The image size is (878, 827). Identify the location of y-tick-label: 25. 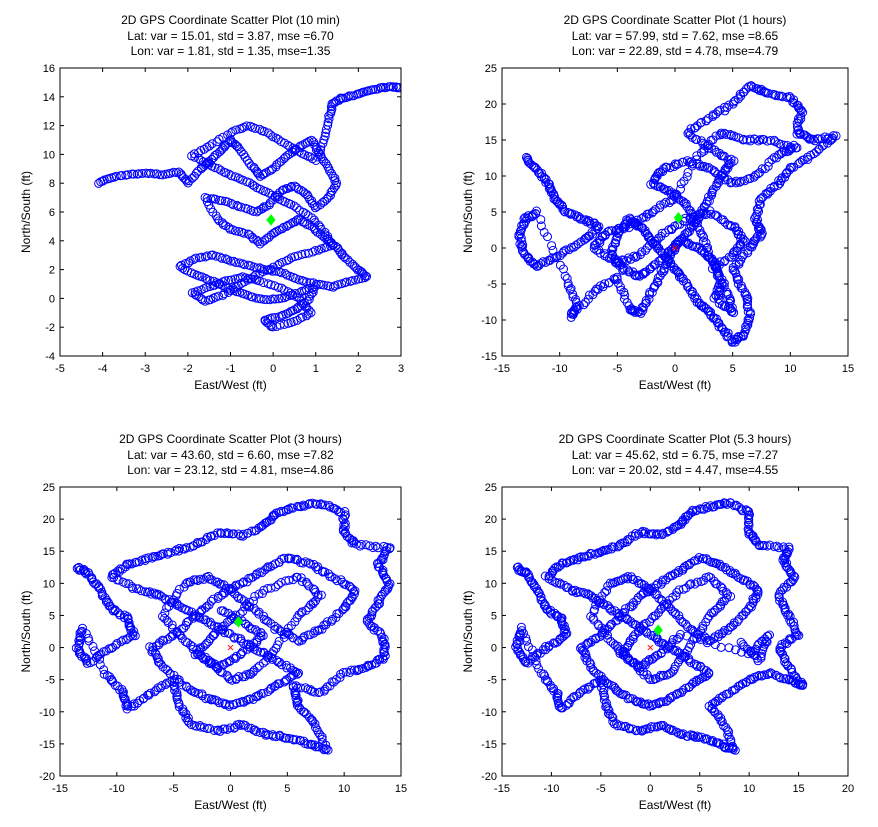
(491, 488).